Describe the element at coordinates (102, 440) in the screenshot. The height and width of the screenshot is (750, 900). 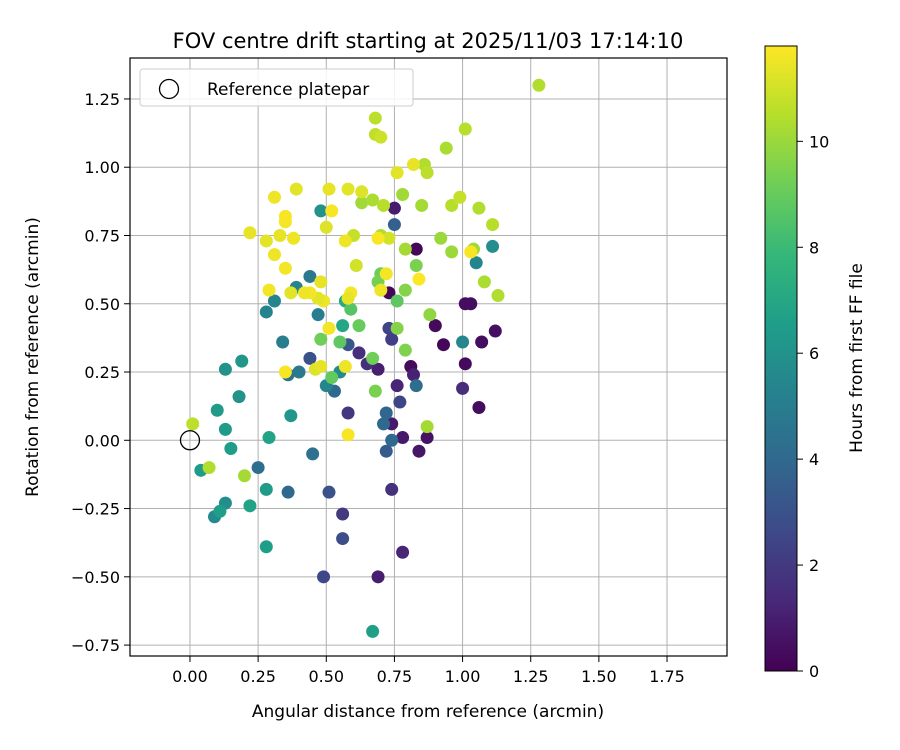
I see `y-tick-label: 0.00` at that location.